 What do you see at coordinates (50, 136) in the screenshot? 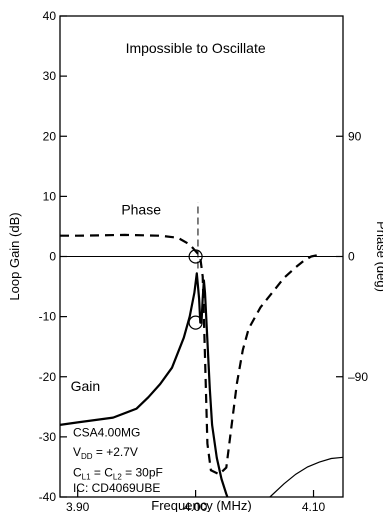
I see `y-left-tick-label: 20` at bounding box center [50, 136].